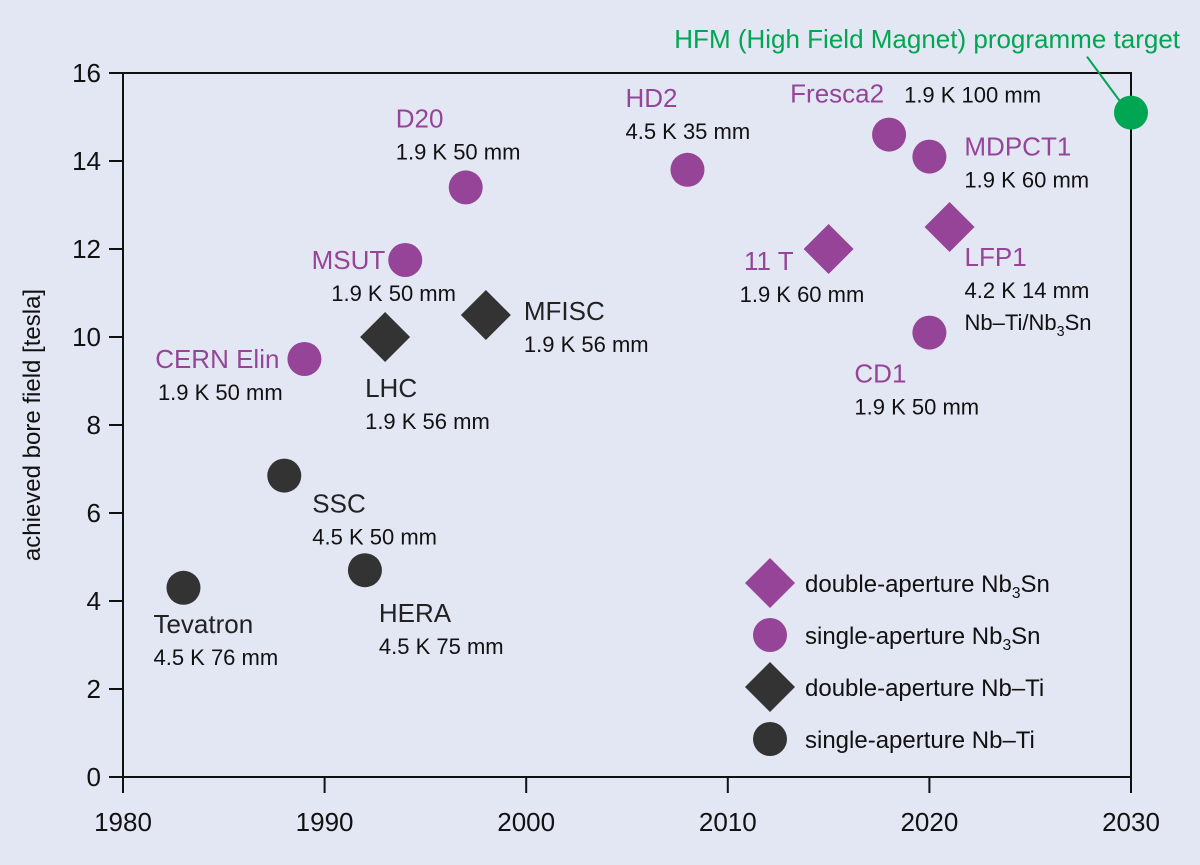 The height and width of the screenshot is (865, 1200). Describe the element at coordinates (828, 249) in the screenshot. I see `point-11-t` at that location.